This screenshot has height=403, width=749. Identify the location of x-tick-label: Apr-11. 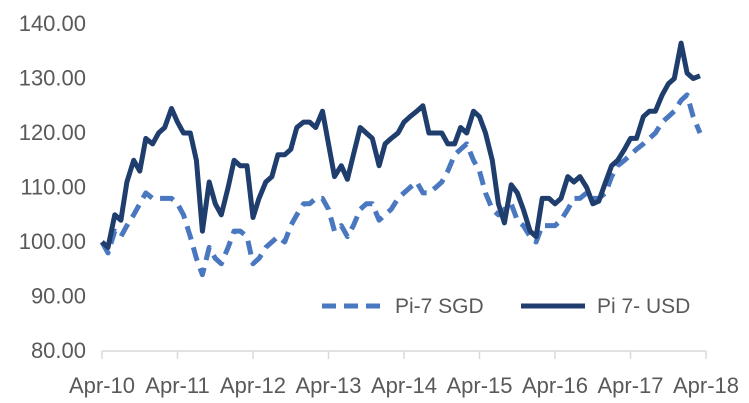
(177, 385).